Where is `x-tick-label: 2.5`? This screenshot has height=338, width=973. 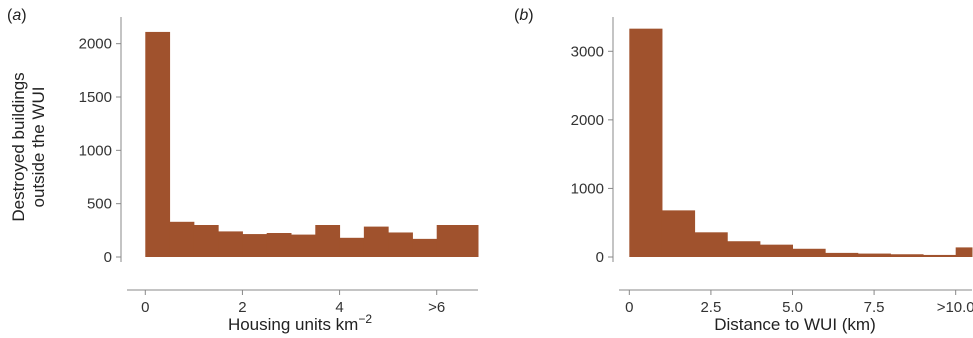
x-tick-label: 2.5 is located at coordinates (710, 307).